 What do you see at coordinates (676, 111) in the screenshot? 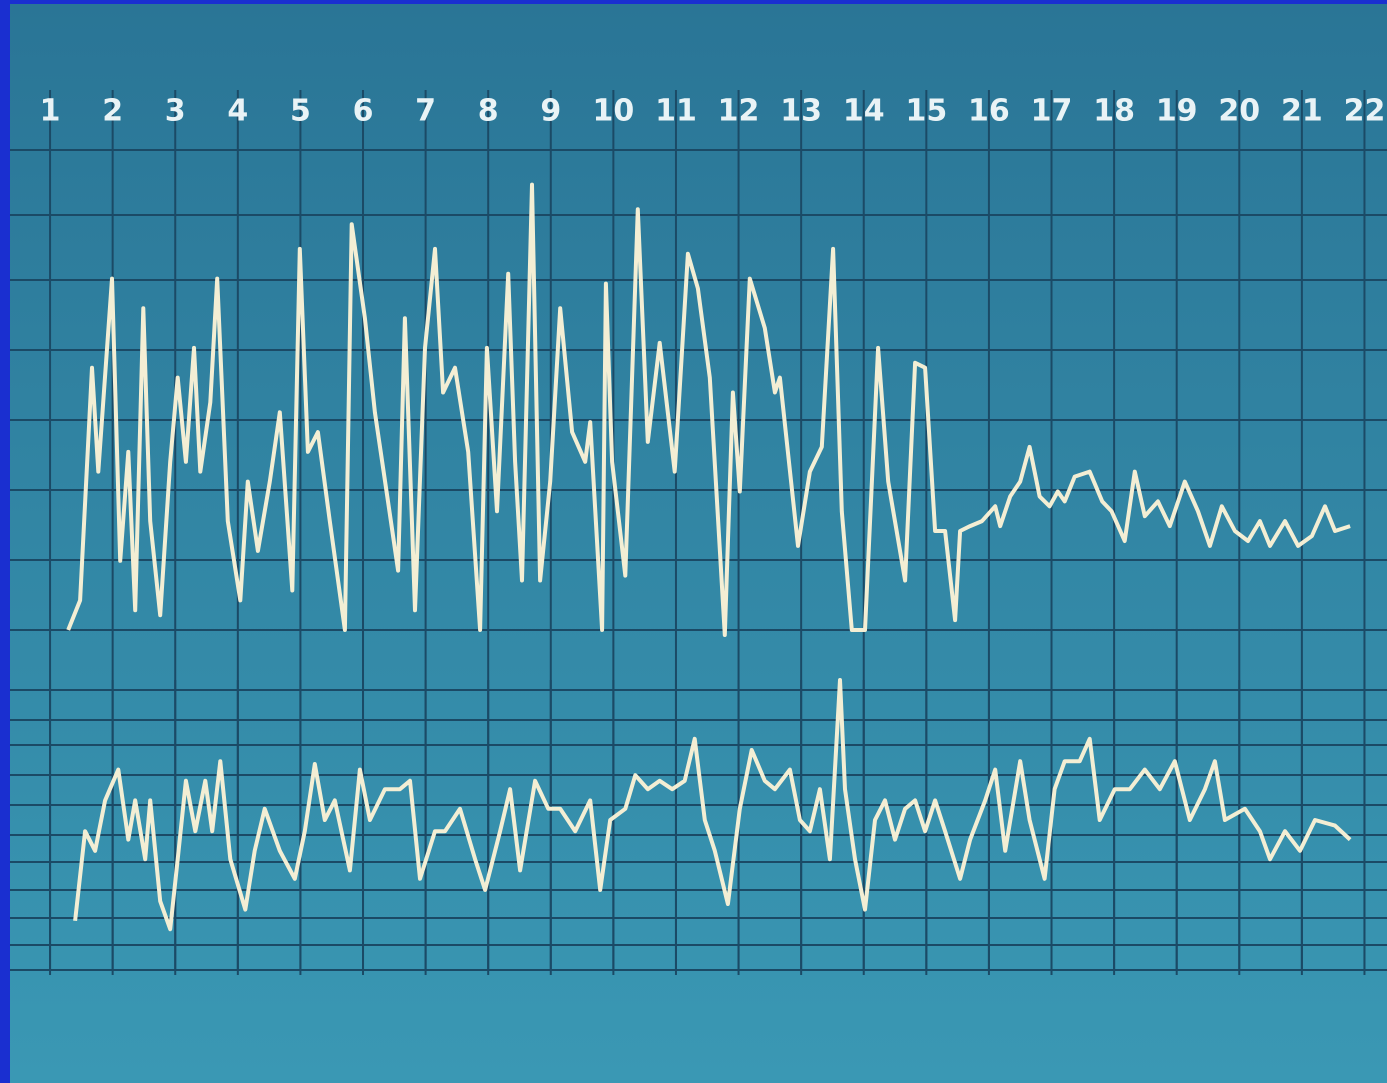
I see `x-tick-label: 11` at bounding box center [676, 111].